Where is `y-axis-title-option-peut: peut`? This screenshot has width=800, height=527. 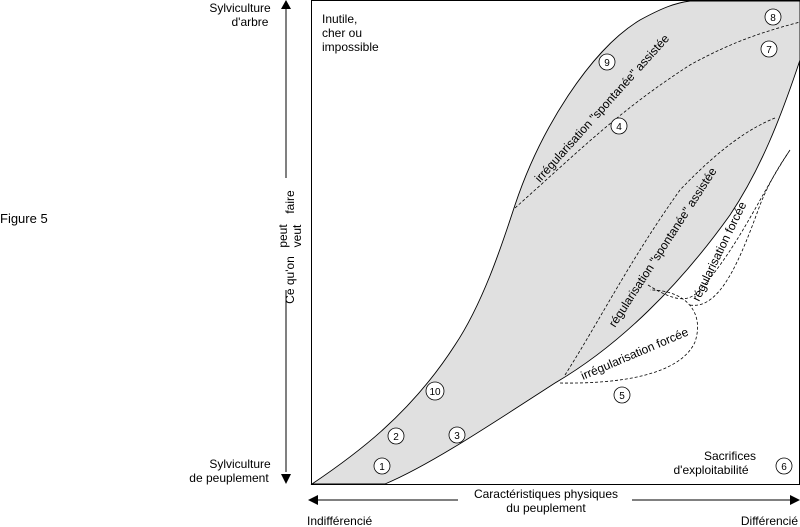 y-axis-title-option-peut: peut is located at coordinates (283, 236).